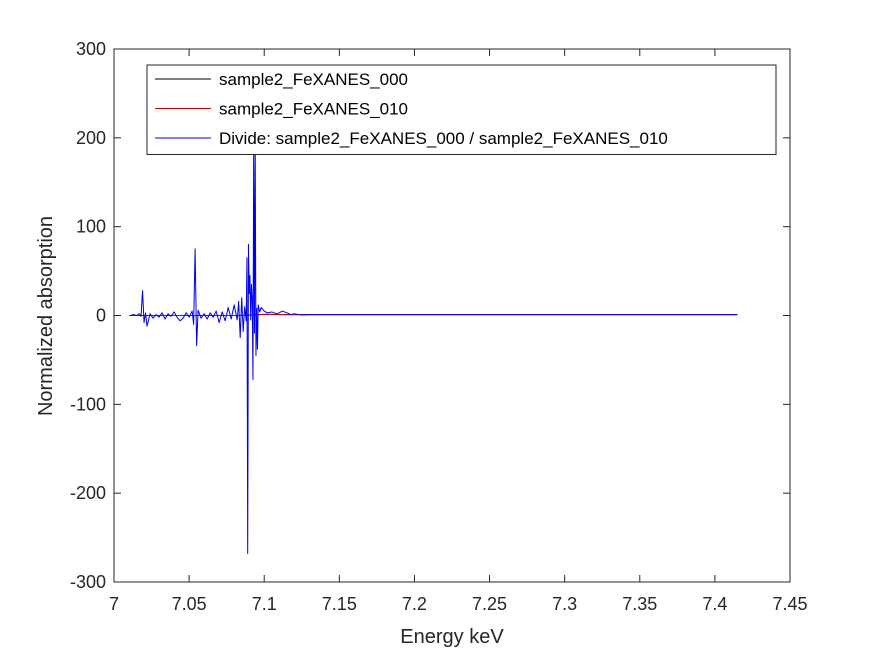  I want to click on y-axis-label: Normalized absorption, so click(46, 316).